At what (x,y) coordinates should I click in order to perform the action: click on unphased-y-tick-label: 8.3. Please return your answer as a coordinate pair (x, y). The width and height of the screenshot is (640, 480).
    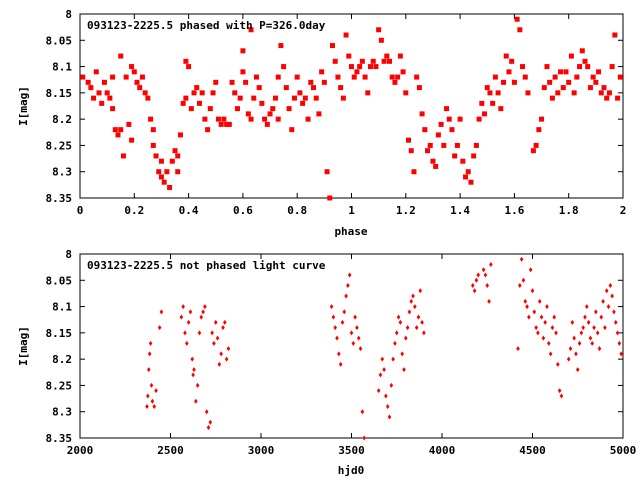
    Looking at the image, I should click on (62, 412).